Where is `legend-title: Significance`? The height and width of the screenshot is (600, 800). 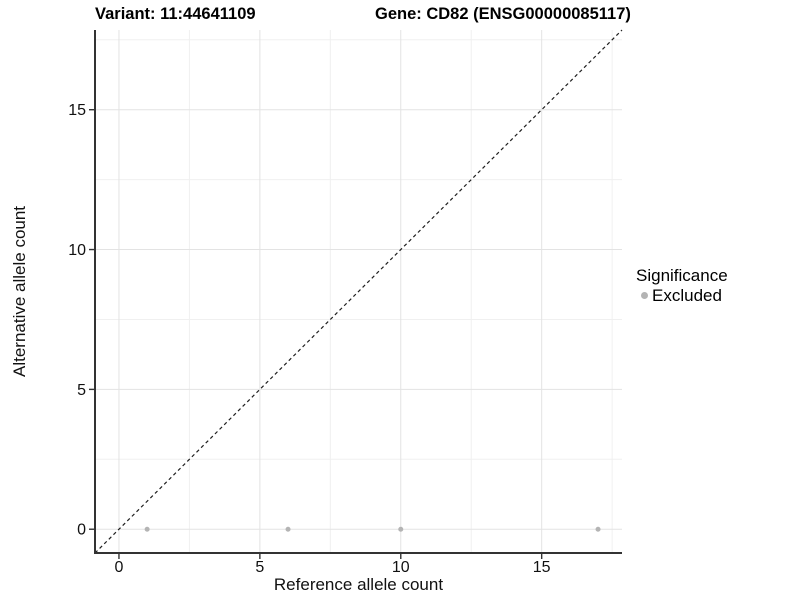 legend-title: Significance is located at coordinates (682, 275).